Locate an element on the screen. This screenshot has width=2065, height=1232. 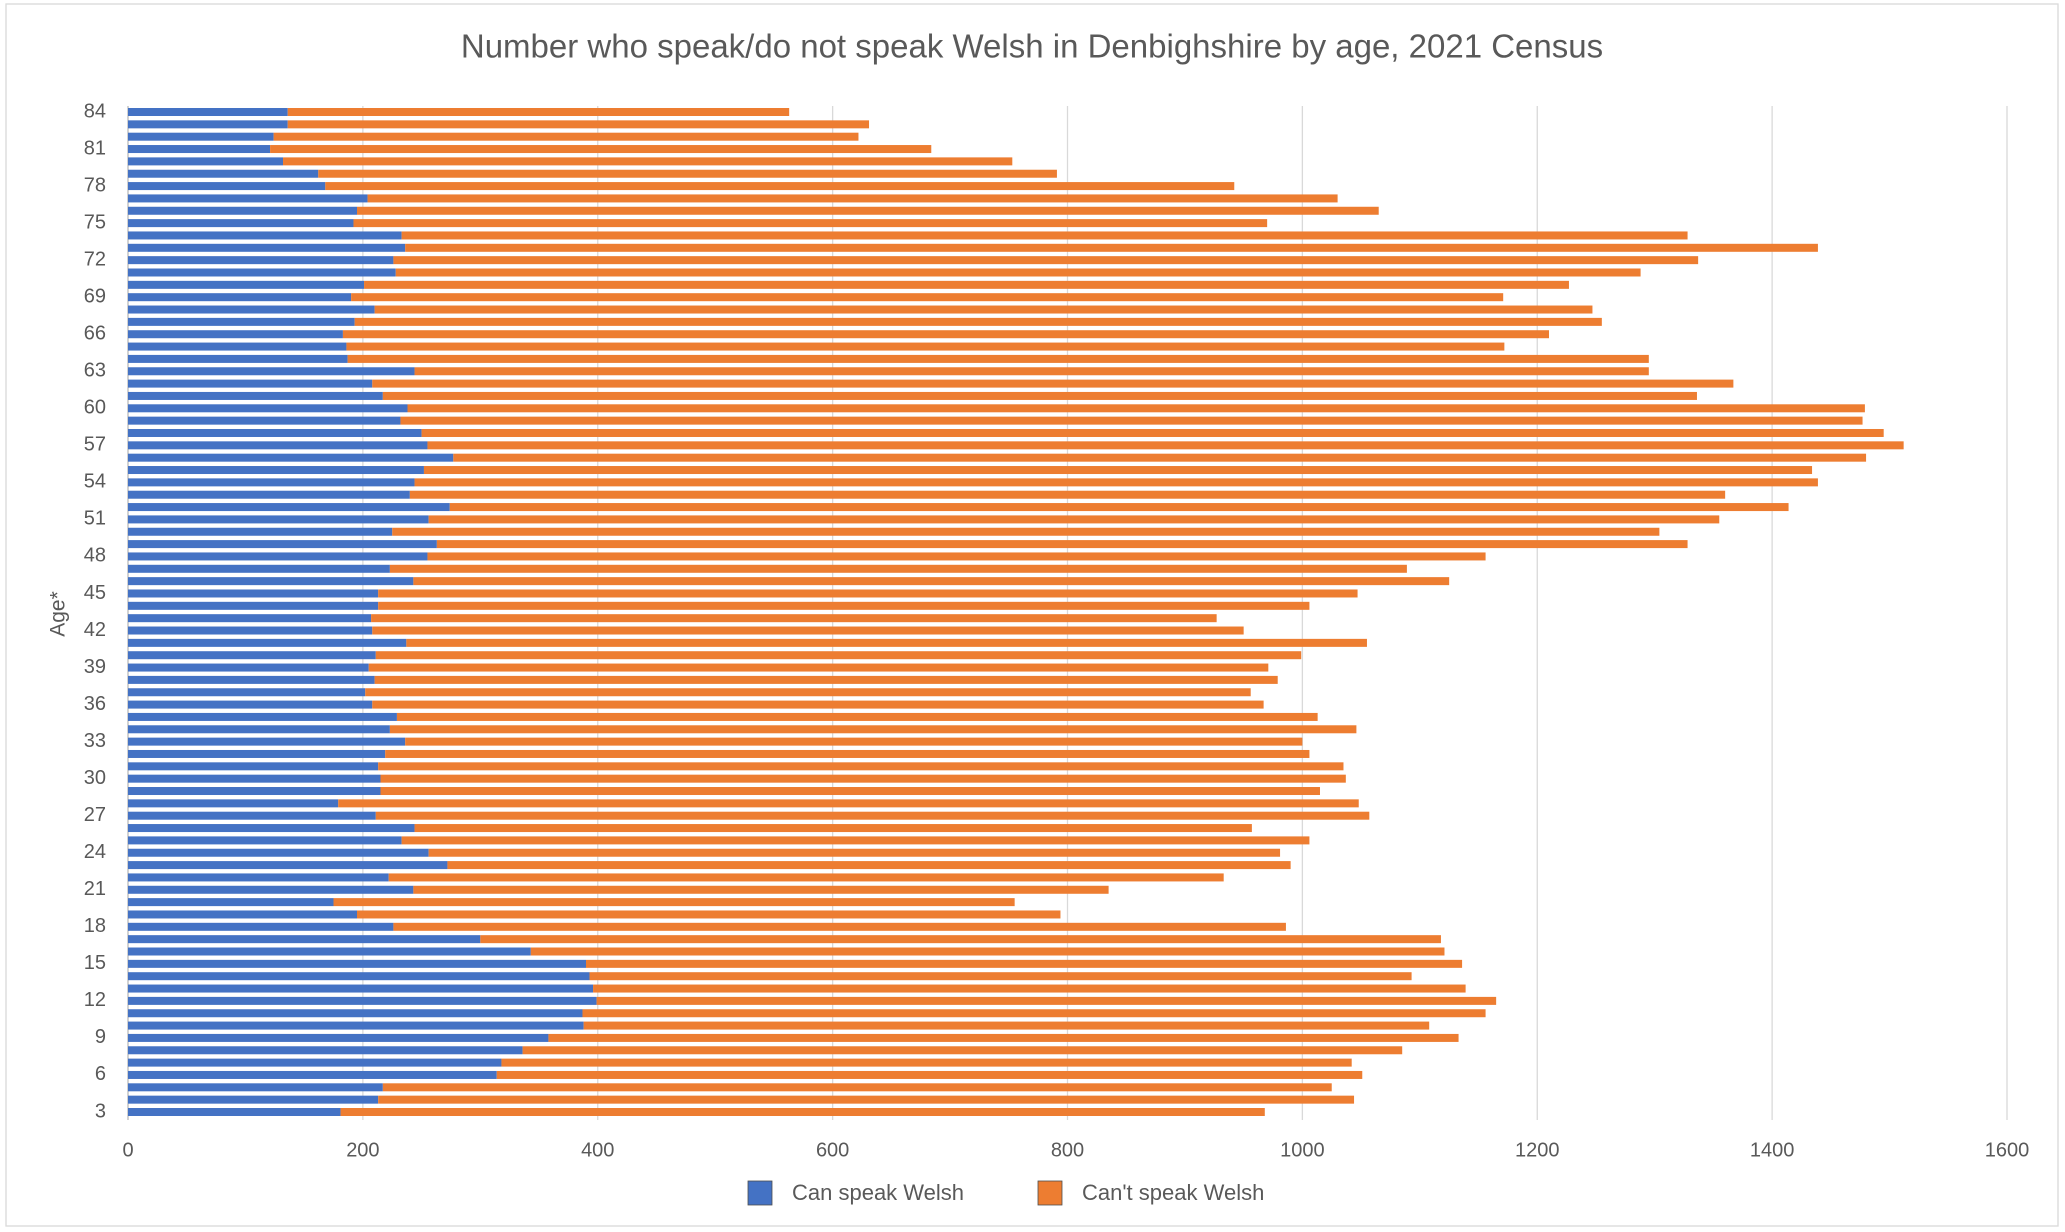
legend-swatch is located at coordinates (760, 1193).